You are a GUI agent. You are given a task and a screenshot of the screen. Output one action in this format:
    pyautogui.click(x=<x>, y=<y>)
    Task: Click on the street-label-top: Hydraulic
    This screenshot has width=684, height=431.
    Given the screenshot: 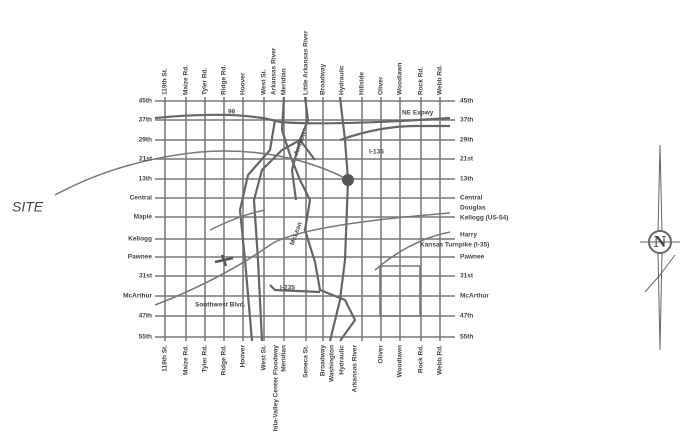 What is the action you would take?
    pyautogui.click(x=342, y=80)
    